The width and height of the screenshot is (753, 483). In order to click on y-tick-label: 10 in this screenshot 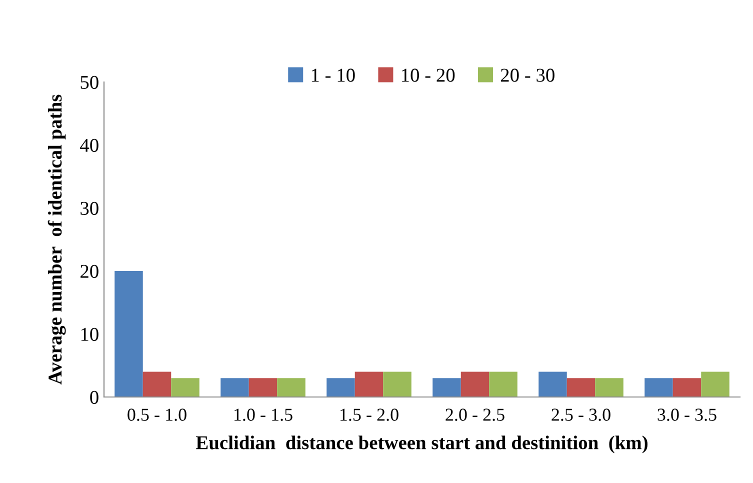, I will do `click(89, 334)`.